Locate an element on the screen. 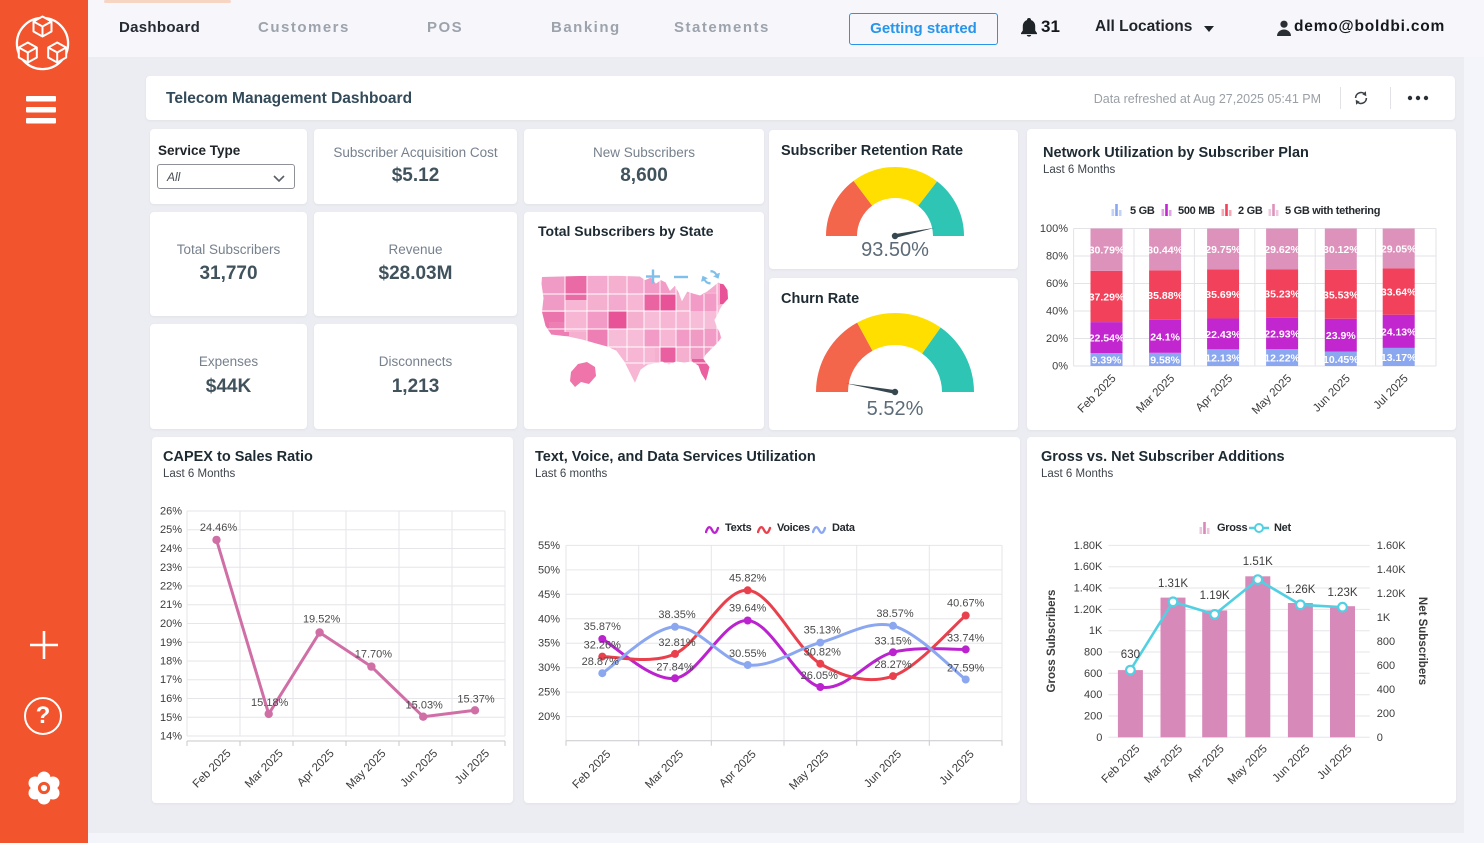 Image resolution: width=1484 pixels, height=843 pixels. svg-text: 38.57% is located at coordinates (895, 614).